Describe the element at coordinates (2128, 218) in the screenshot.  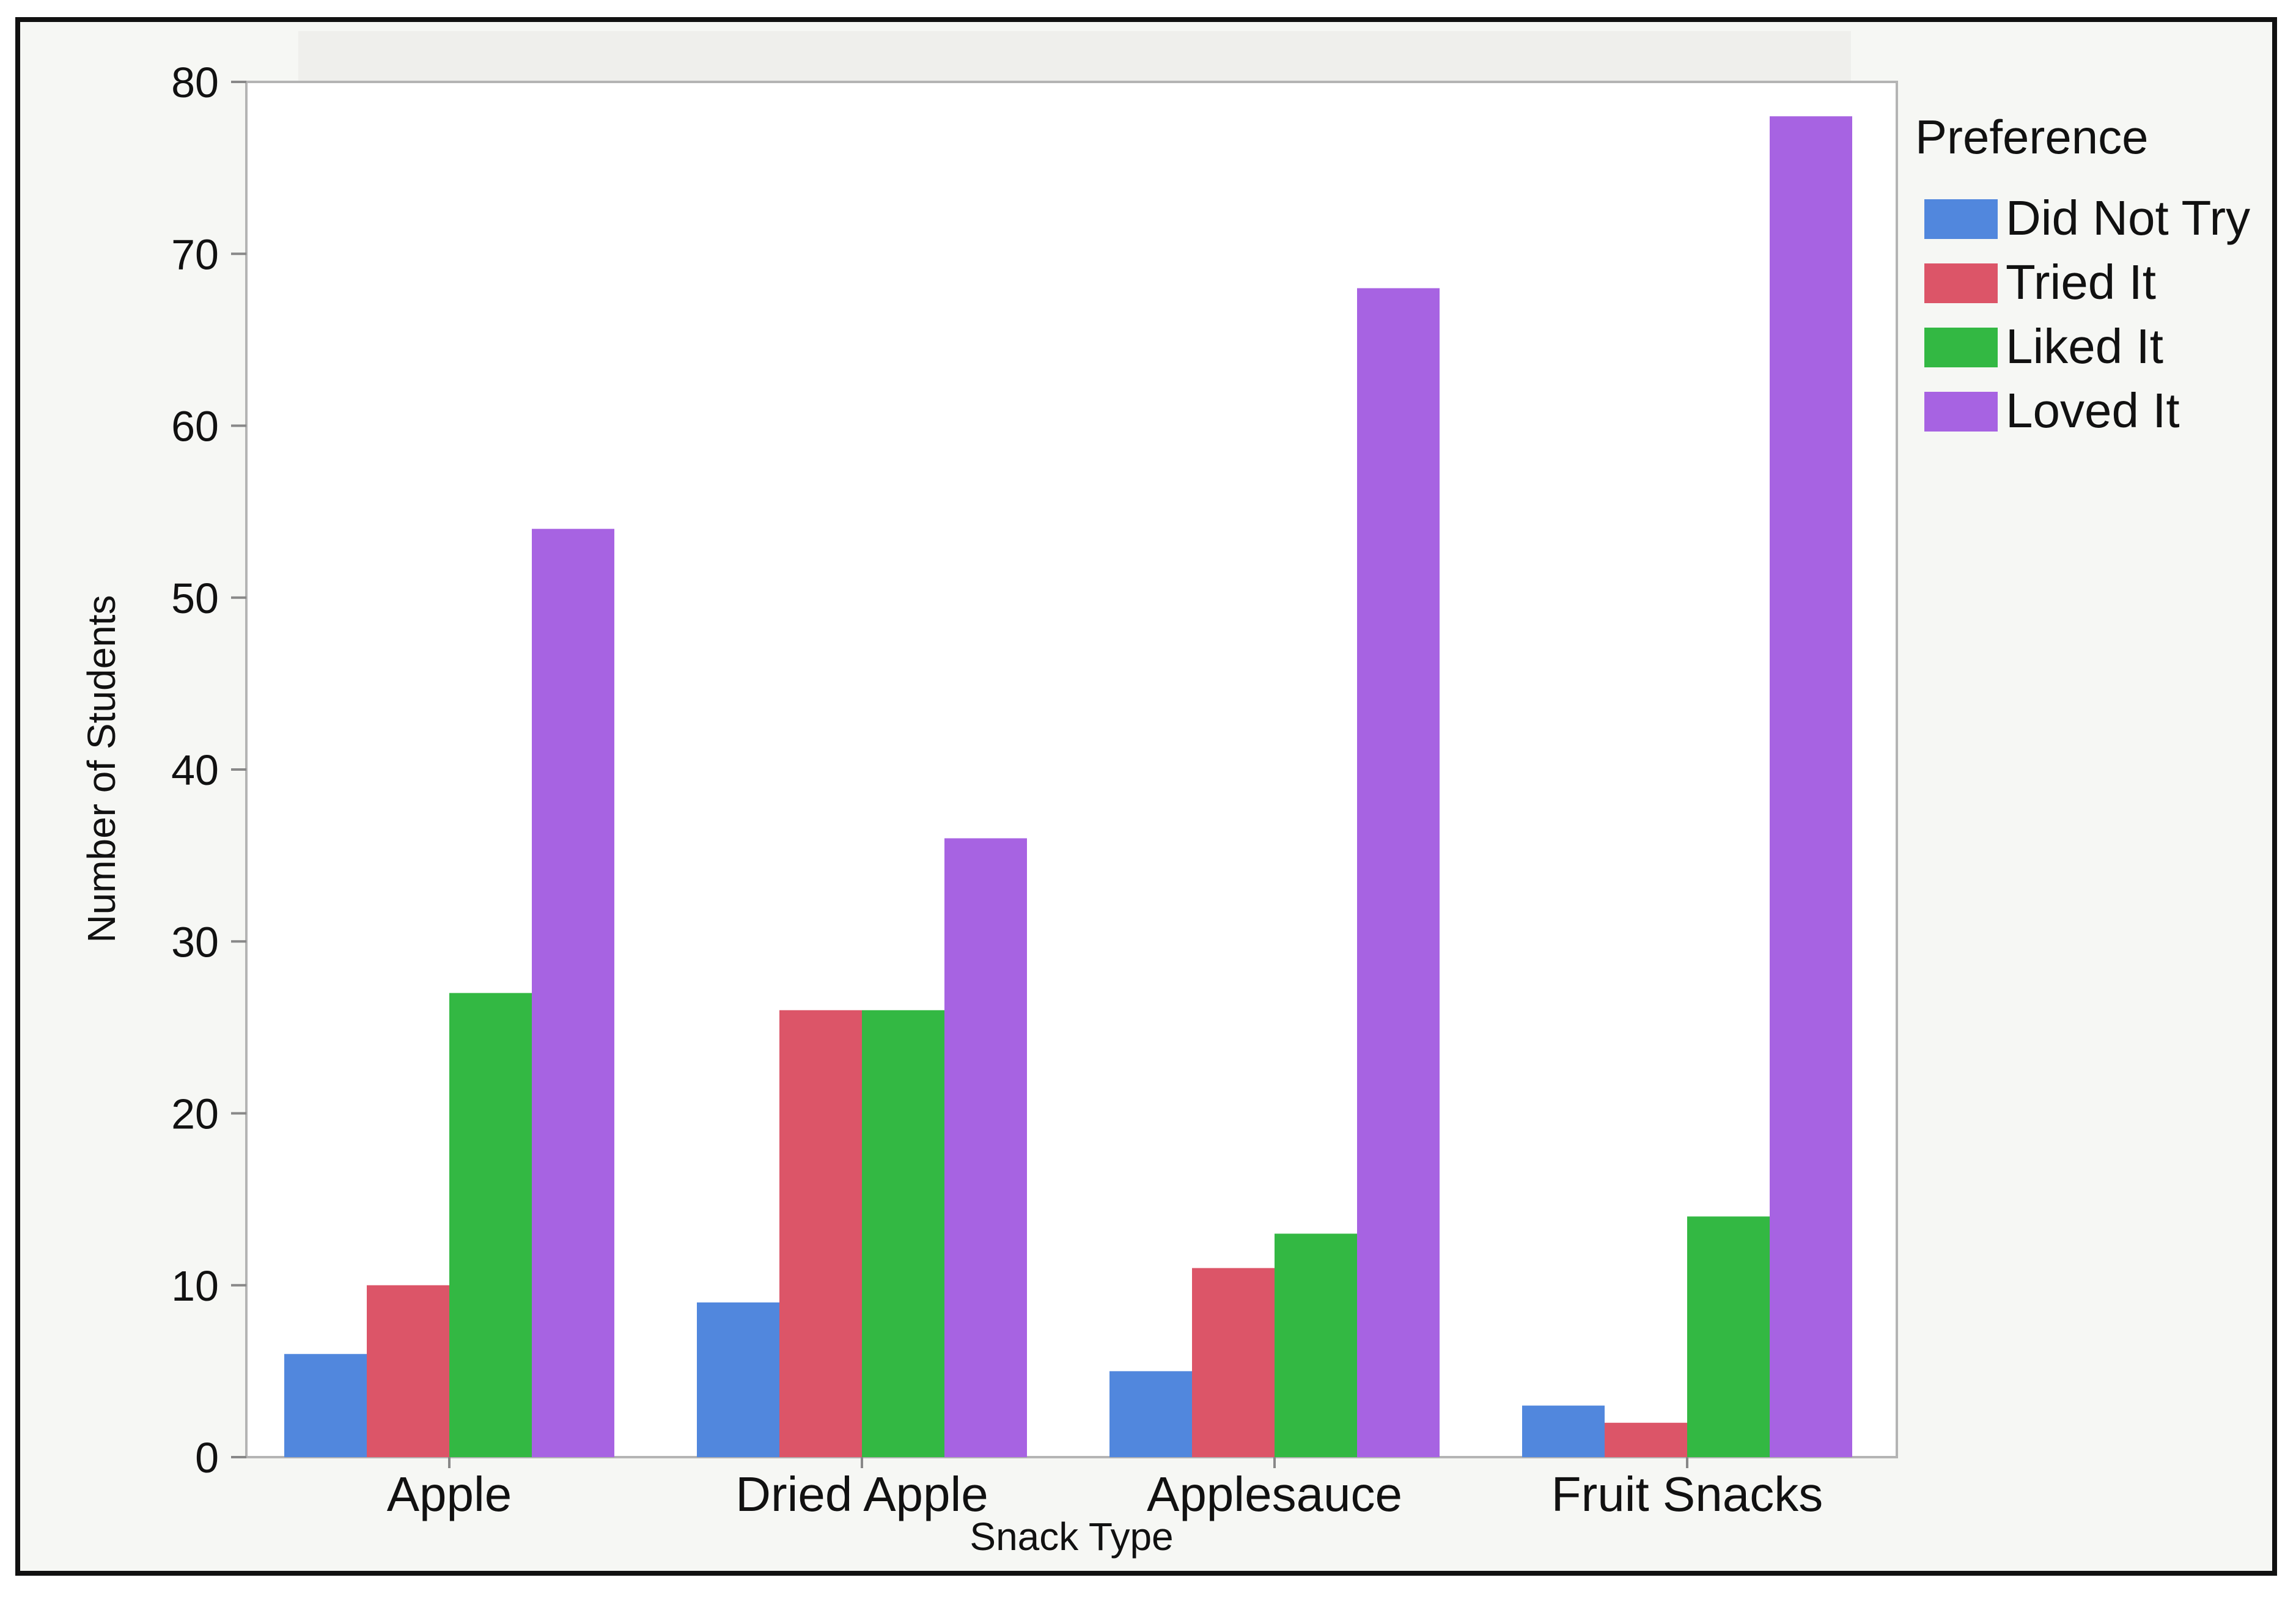
I see `legend-label: Did Not Try` at that location.